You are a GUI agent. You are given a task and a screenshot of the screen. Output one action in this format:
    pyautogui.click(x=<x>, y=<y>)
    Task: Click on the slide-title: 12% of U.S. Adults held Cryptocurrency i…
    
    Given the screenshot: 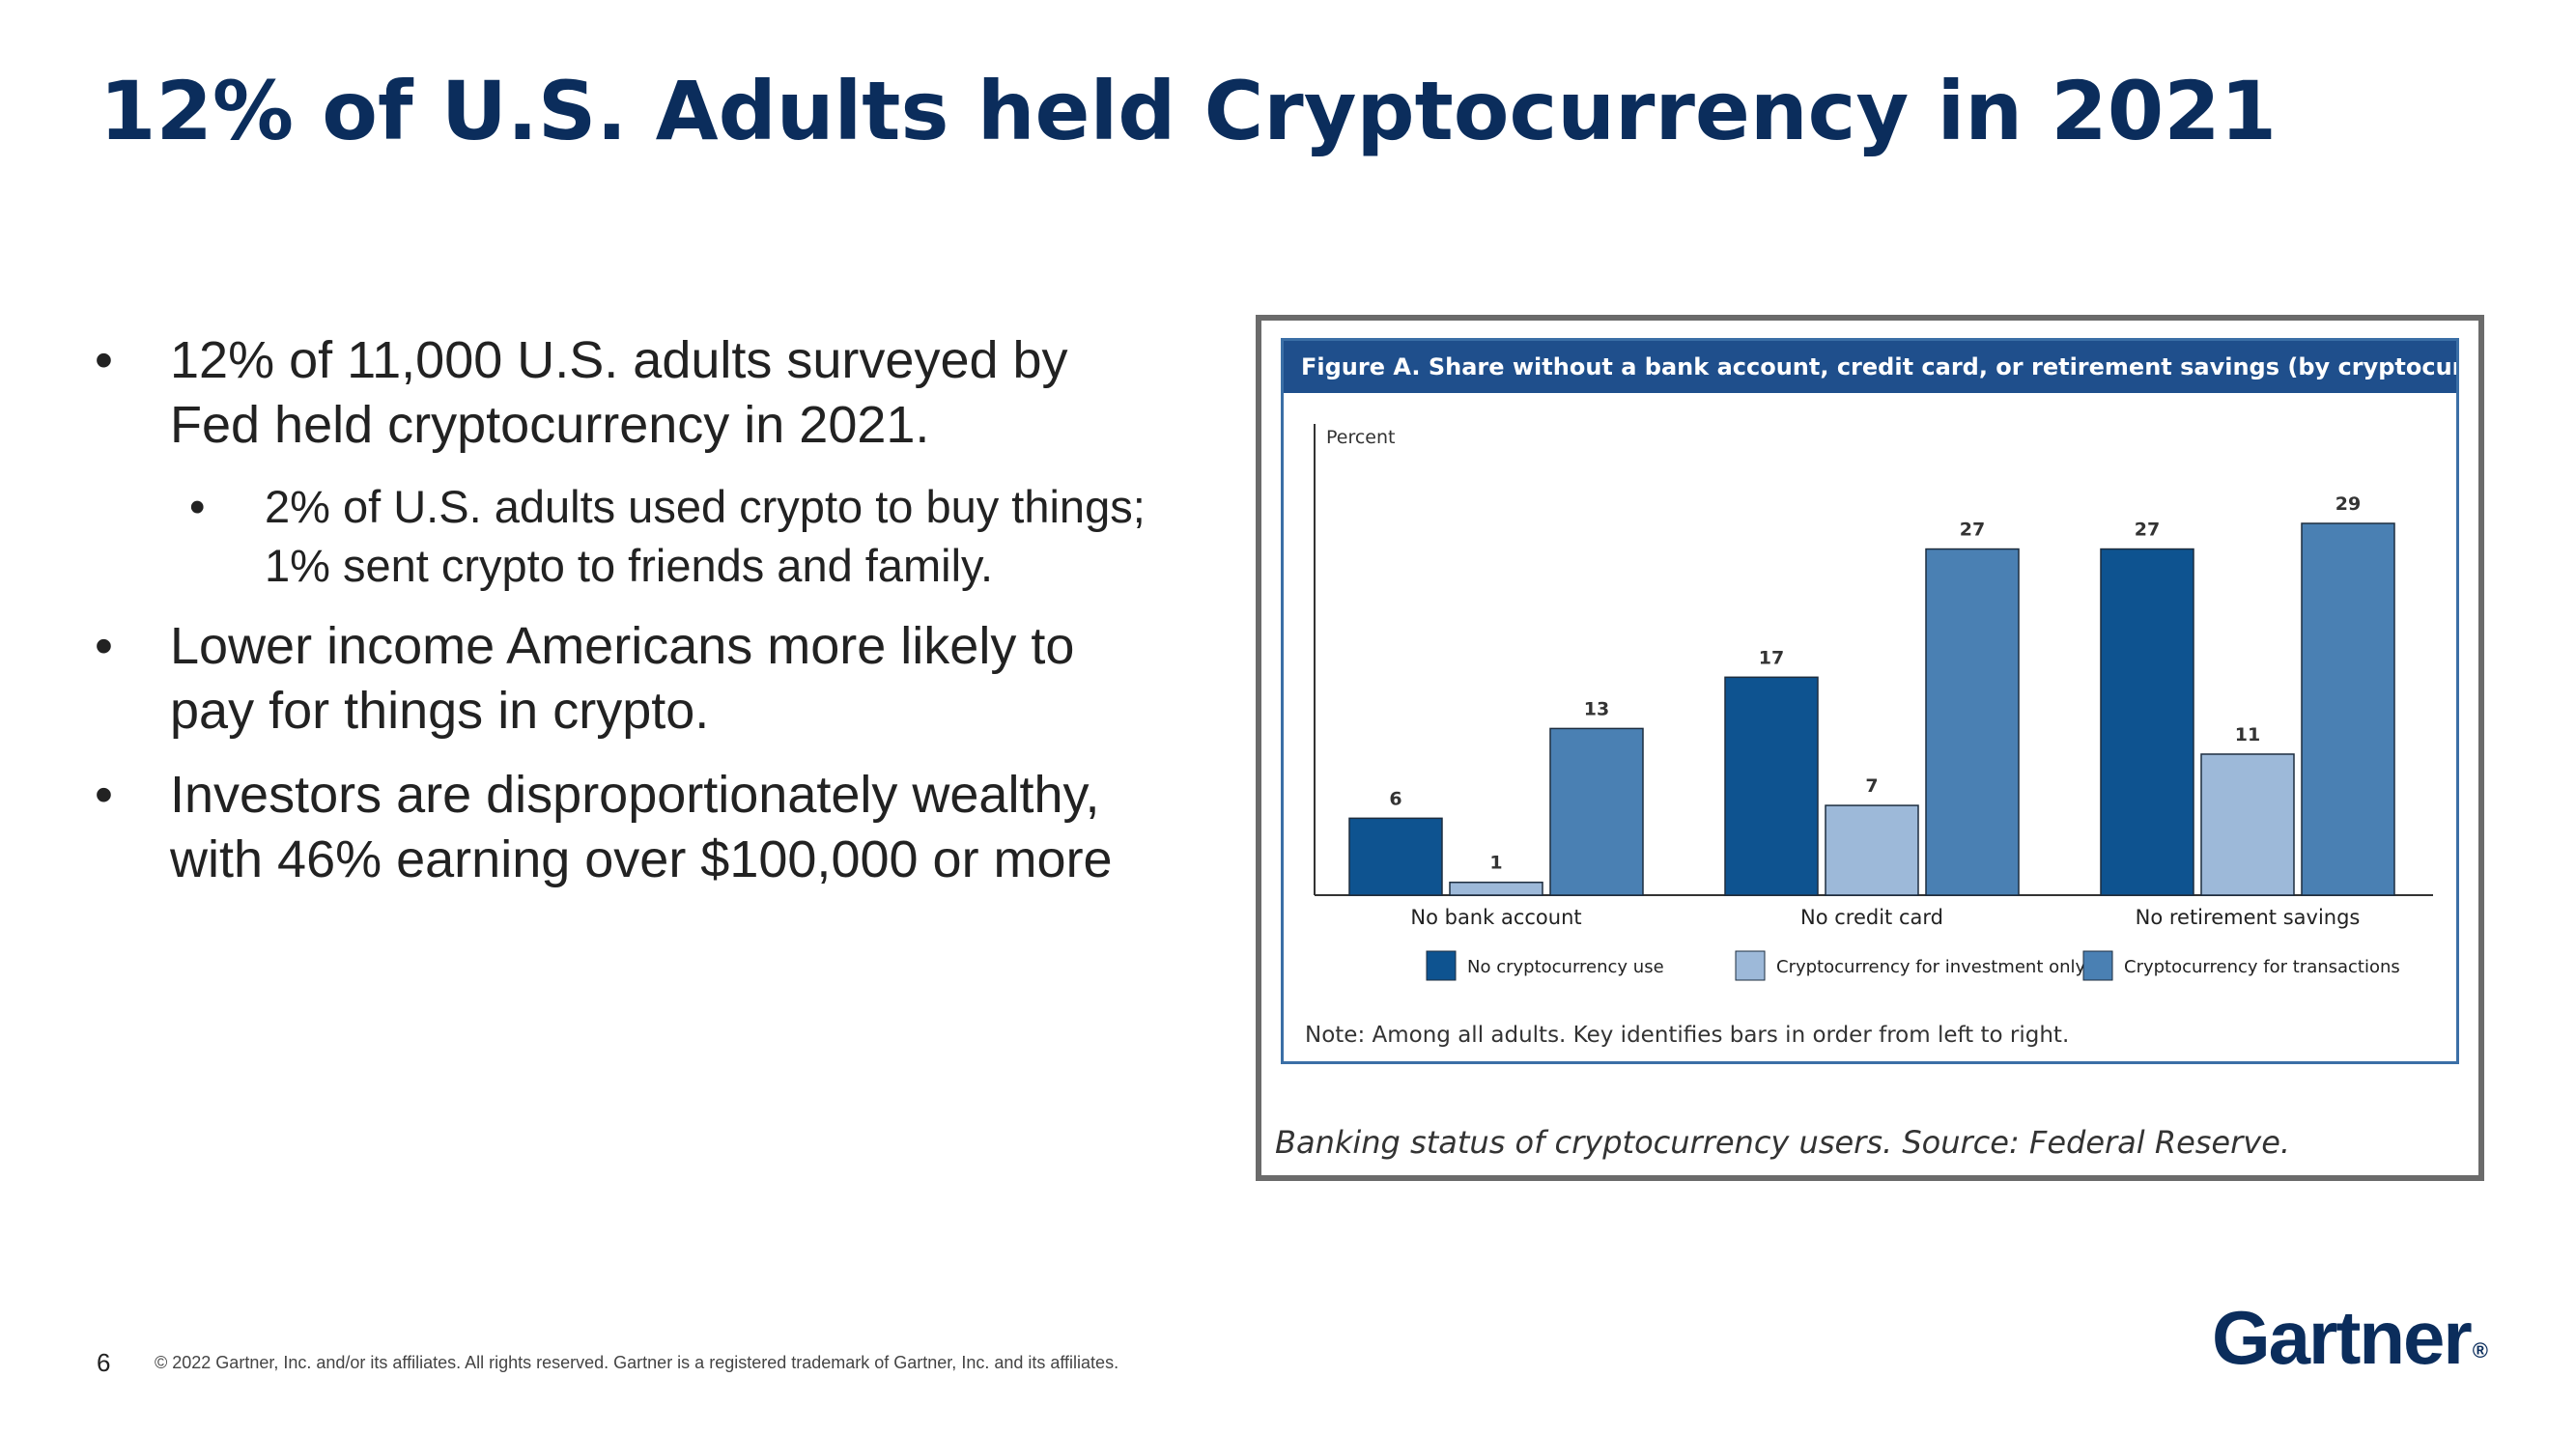 What is the action you would take?
    pyautogui.click(x=1188, y=111)
    